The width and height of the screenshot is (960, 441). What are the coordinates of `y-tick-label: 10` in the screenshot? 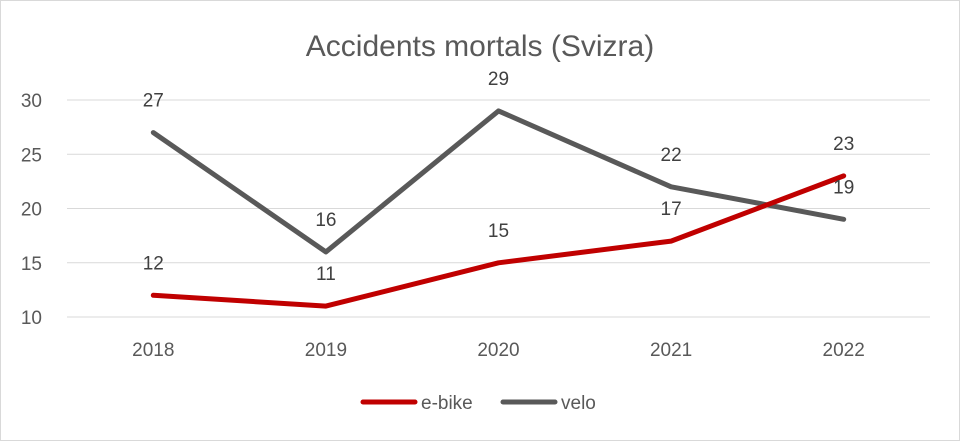 It's located at (31, 318).